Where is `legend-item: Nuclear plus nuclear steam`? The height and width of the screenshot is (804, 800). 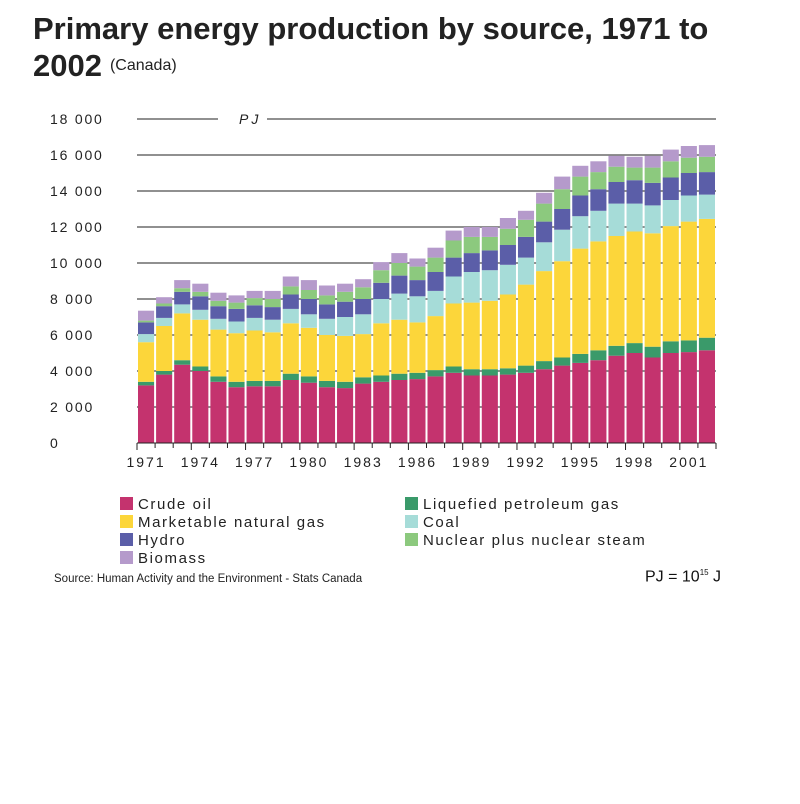
legend-item: Nuclear plus nuclear steam is located at coordinates (525, 541).